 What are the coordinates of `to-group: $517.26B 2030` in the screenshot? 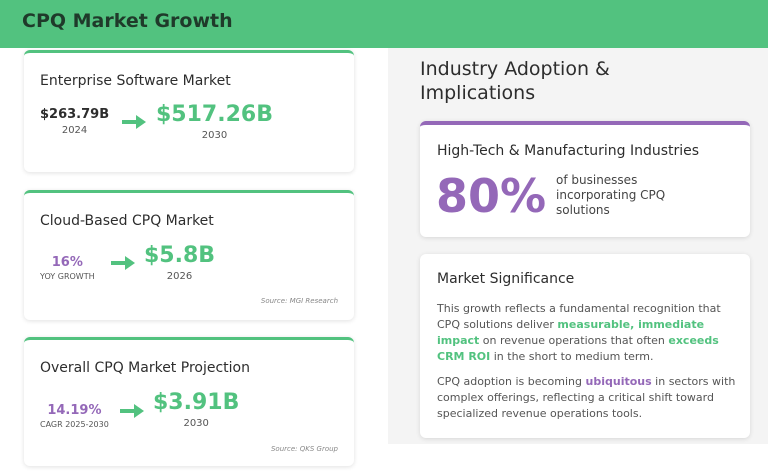 It's located at (214, 121).